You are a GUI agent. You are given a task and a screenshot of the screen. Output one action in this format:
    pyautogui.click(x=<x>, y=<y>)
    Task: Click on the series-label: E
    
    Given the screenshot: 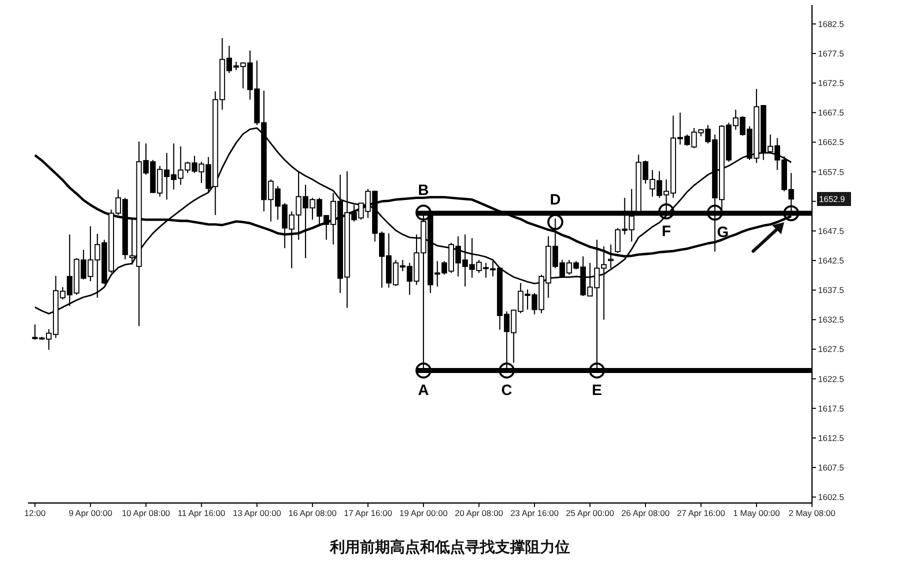 What is the action you would take?
    pyautogui.click(x=597, y=391)
    